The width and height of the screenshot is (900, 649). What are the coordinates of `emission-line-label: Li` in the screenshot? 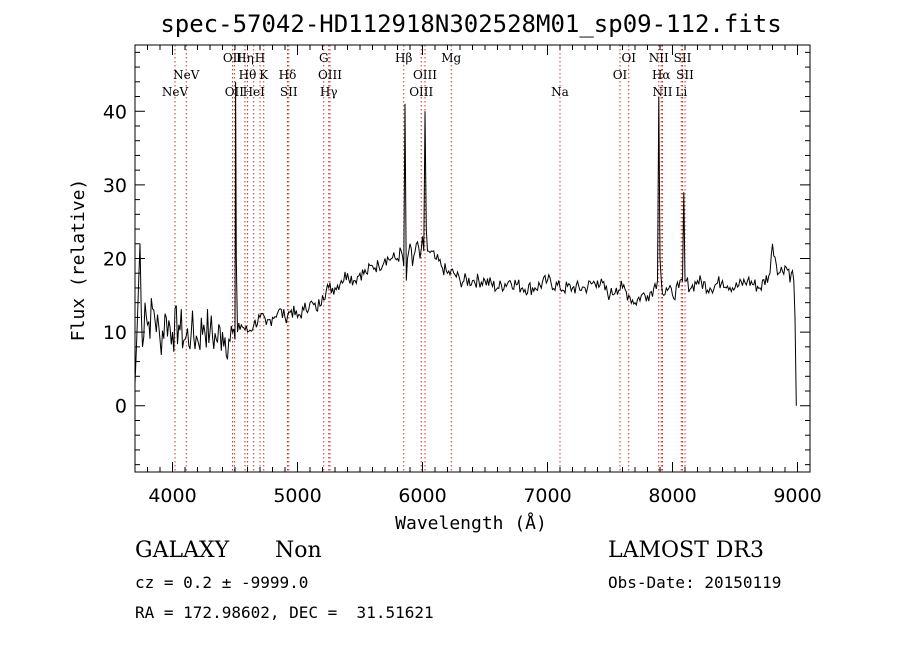 It's located at (681, 92).